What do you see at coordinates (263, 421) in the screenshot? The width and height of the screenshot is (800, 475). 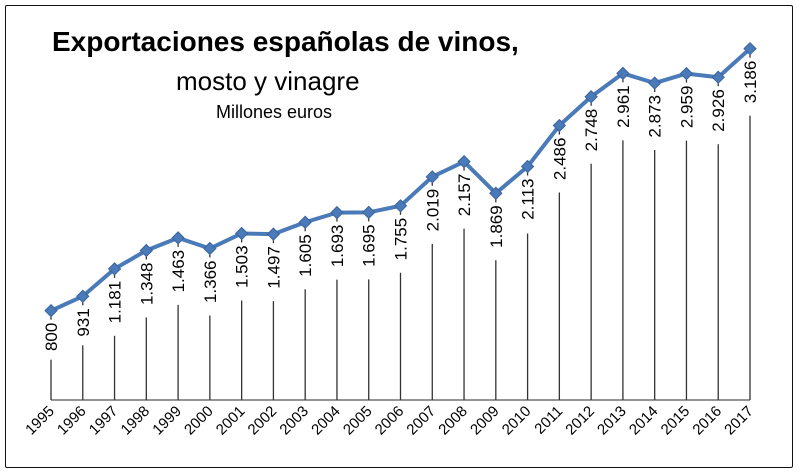 I see `x-tick-label: 2002` at bounding box center [263, 421].